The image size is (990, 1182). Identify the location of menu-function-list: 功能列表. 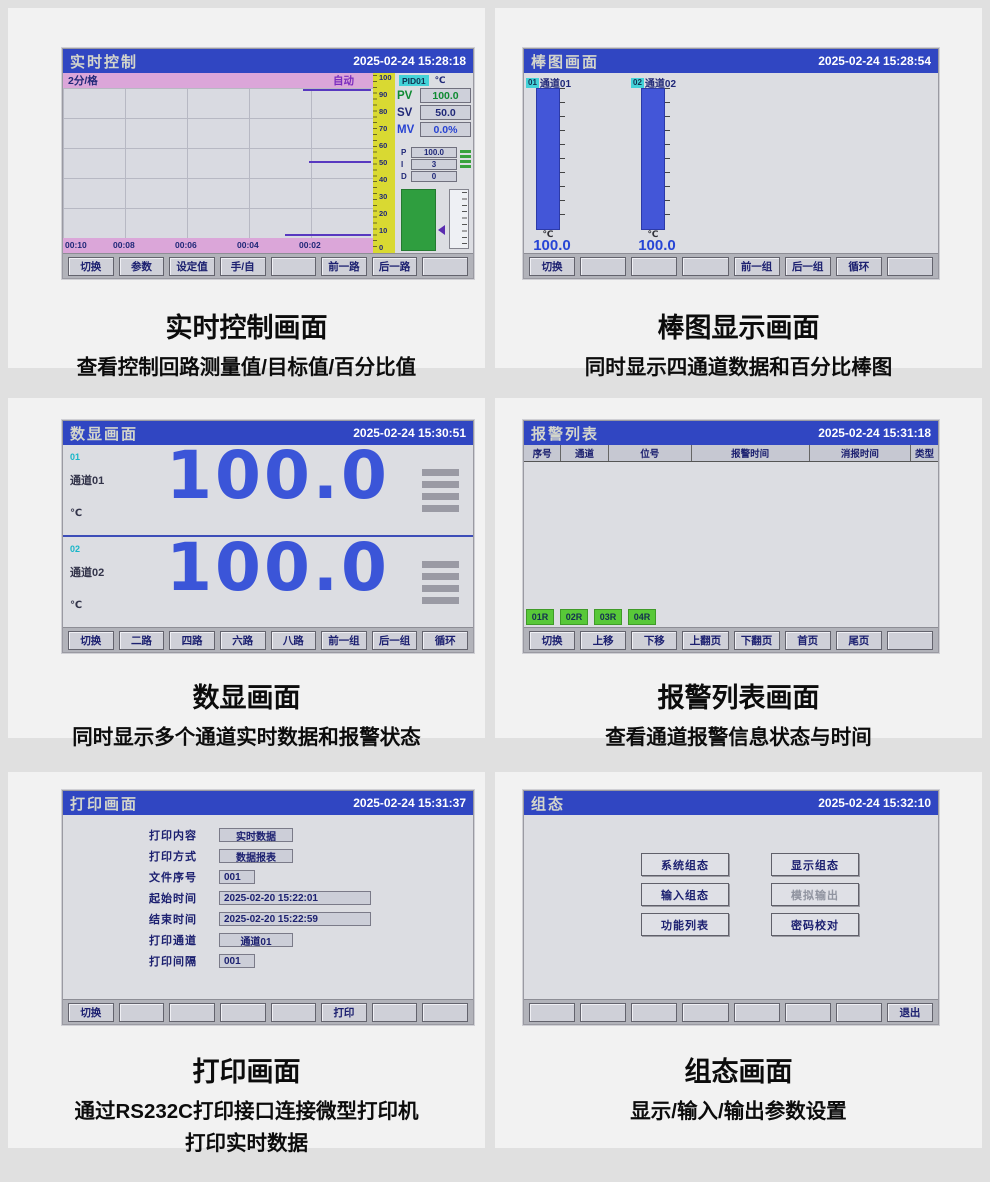
(685, 924).